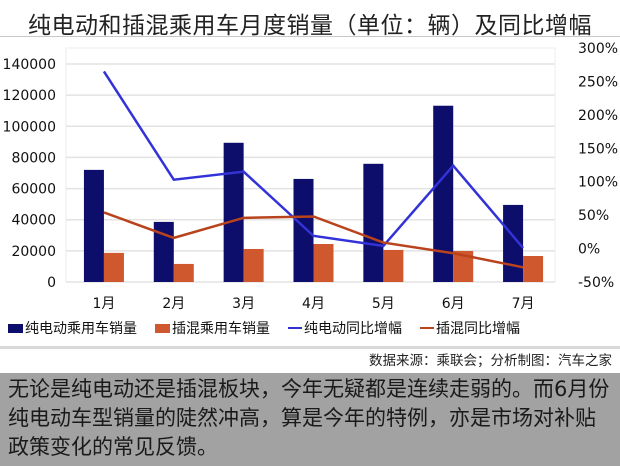 The height and width of the screenshot is (466, 620). I want to click on line-phev-yoy, so click(313, 240).